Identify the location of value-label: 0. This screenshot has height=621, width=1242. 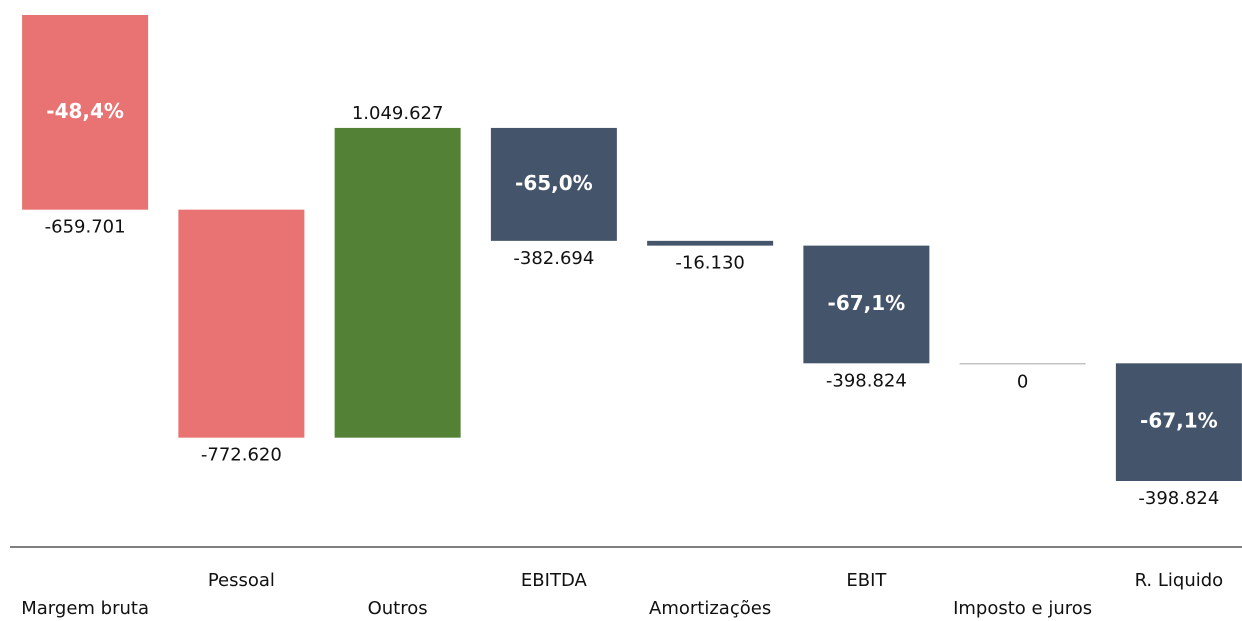
(1022, 381).